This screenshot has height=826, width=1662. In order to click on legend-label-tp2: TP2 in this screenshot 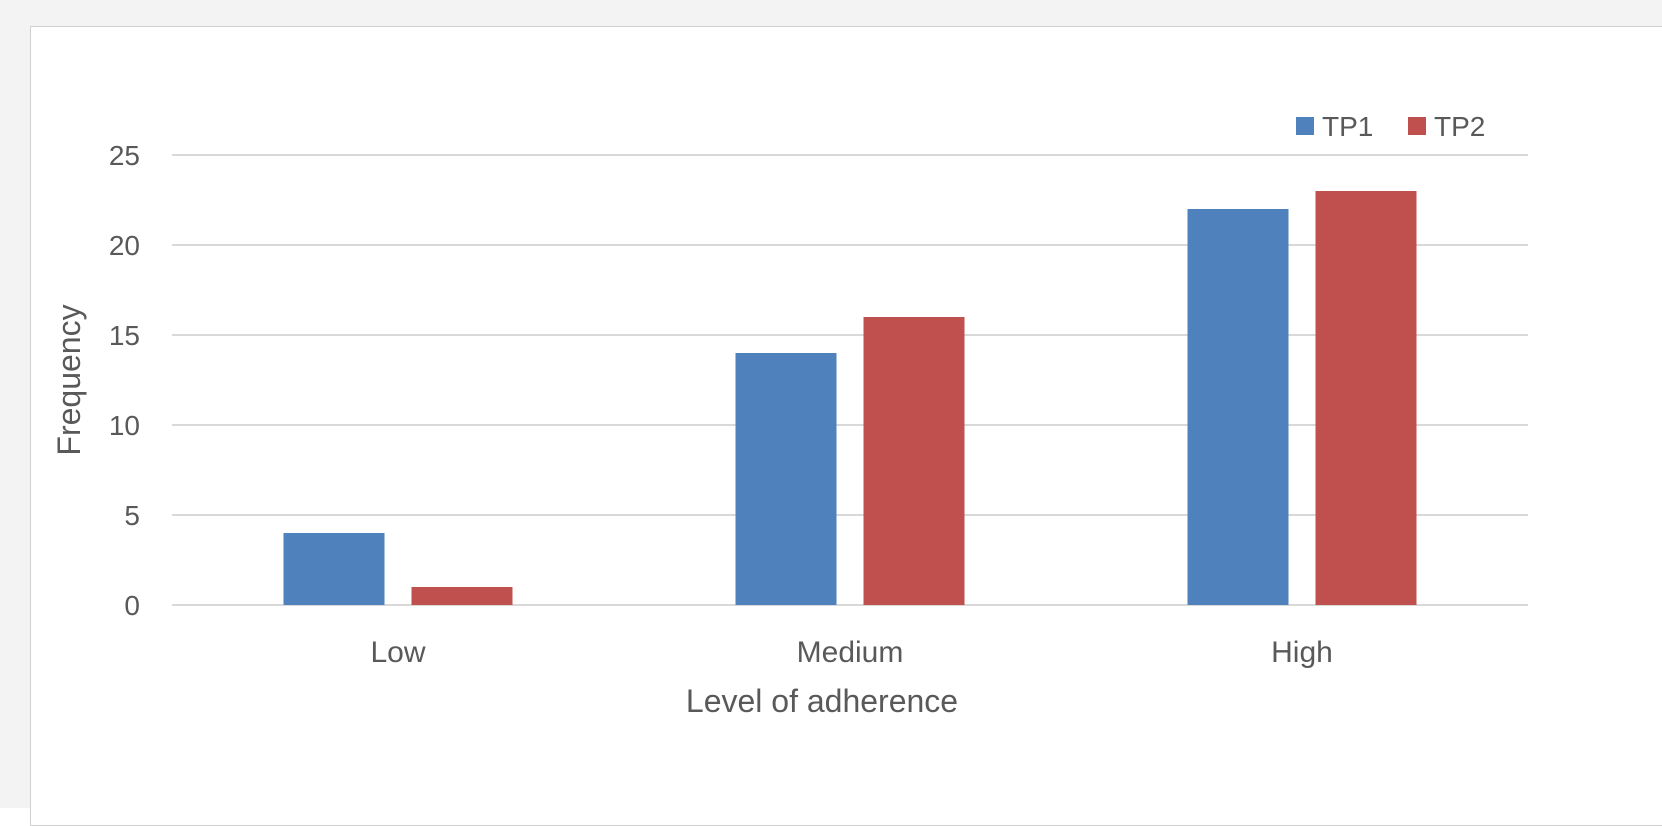, I will do `click(1459, 126)`.